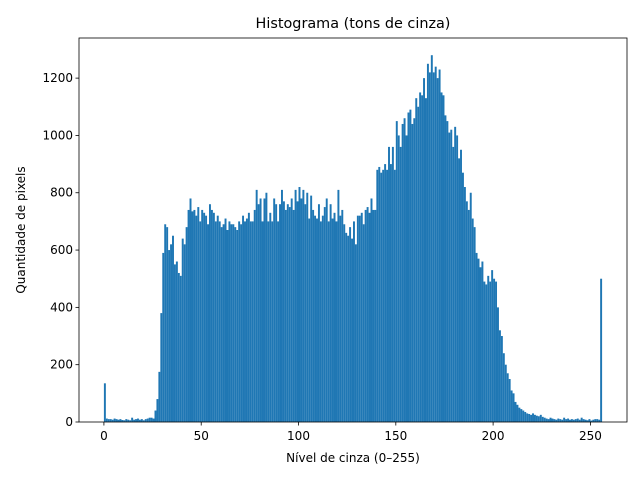 The width and height of the screenshot is (640, 480). I want to click on y-tick-label: 400, so click(61, 307).